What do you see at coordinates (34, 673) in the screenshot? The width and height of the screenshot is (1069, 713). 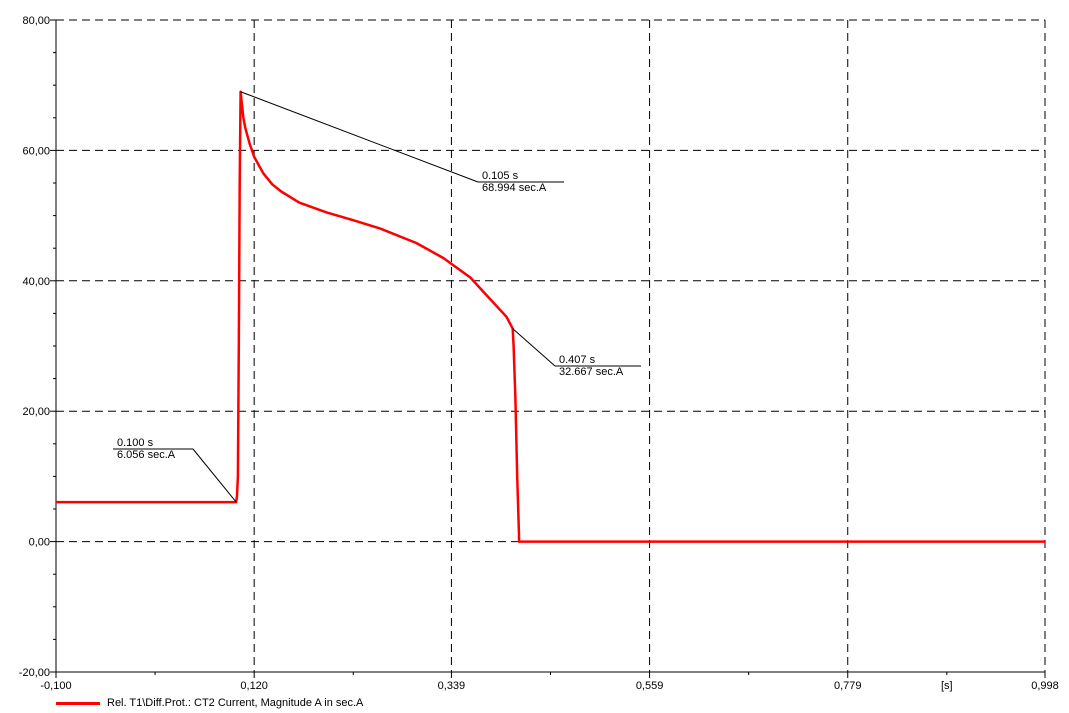 I see `y-tick-label: -20,00` at bounding box center [34, 673].